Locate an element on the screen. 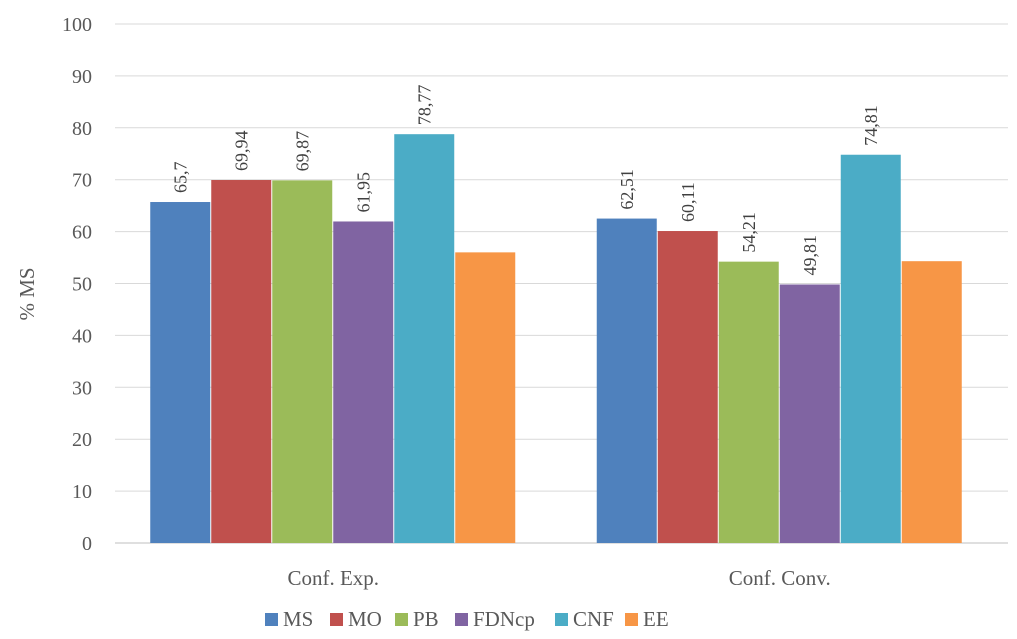  legend-swatch-pb is located at coordinates (401, 619).